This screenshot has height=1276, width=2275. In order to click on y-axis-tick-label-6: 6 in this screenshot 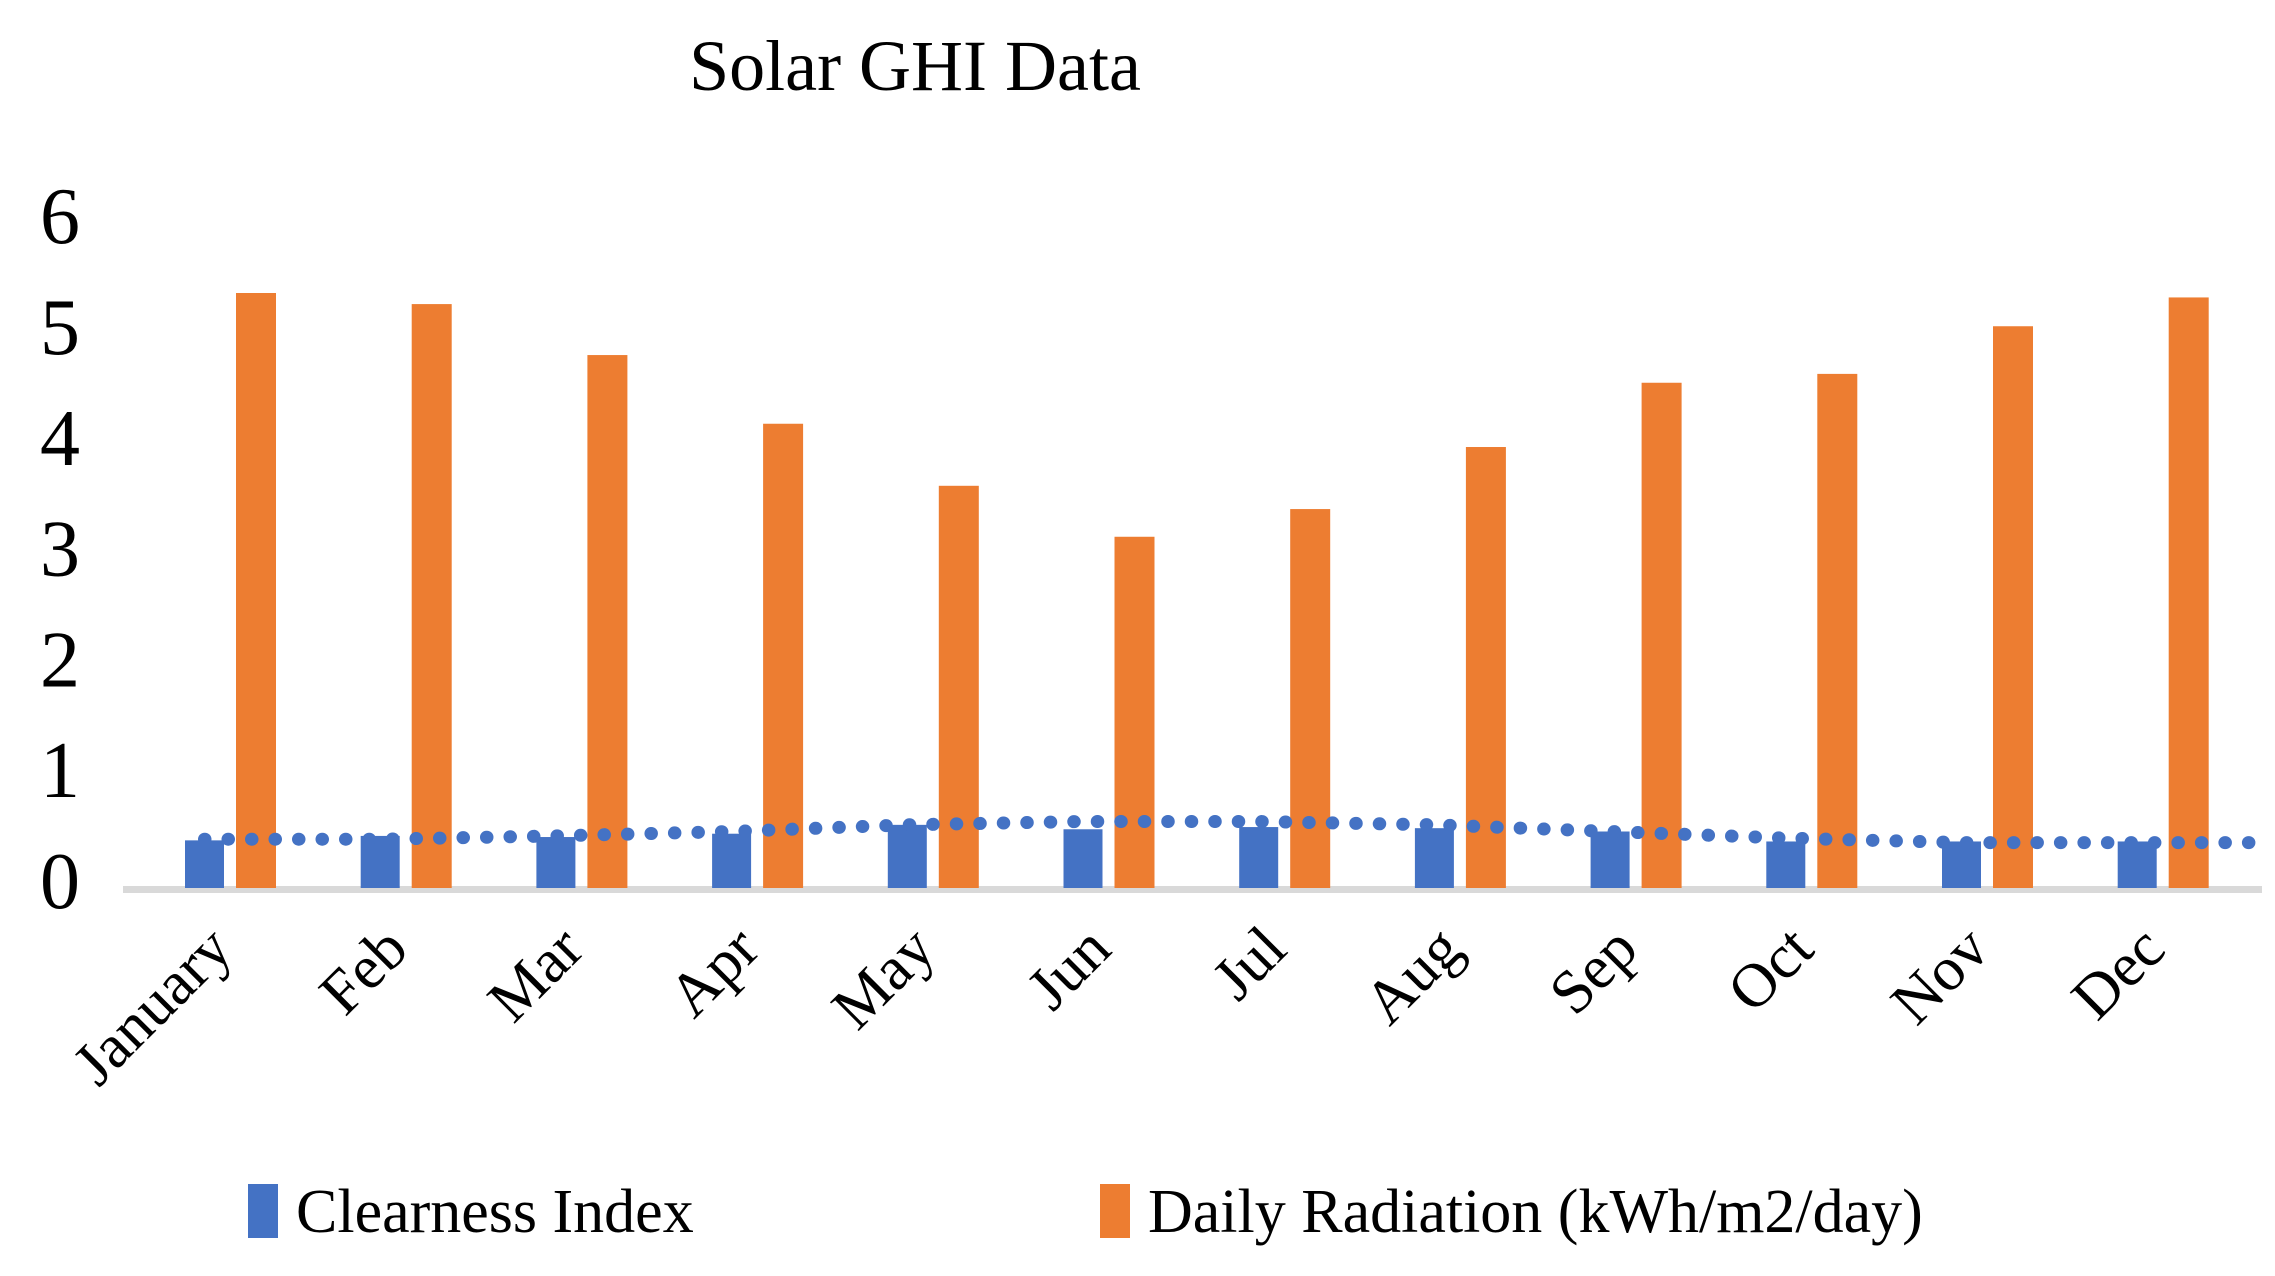, I will do `click(60, 217)`.